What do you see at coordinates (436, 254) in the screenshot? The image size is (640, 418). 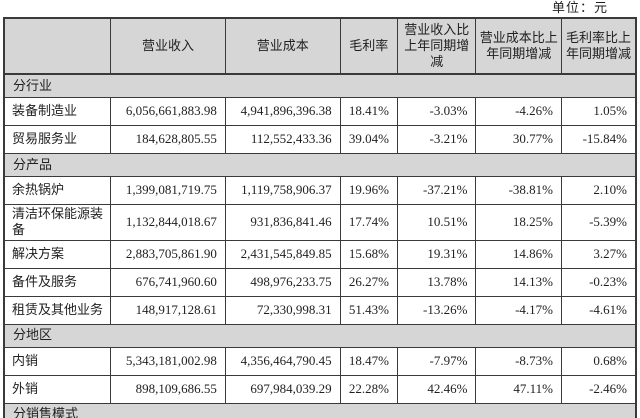 I see `cell-revenue-yoy: 19.31%` at bounding box center [436, 254].